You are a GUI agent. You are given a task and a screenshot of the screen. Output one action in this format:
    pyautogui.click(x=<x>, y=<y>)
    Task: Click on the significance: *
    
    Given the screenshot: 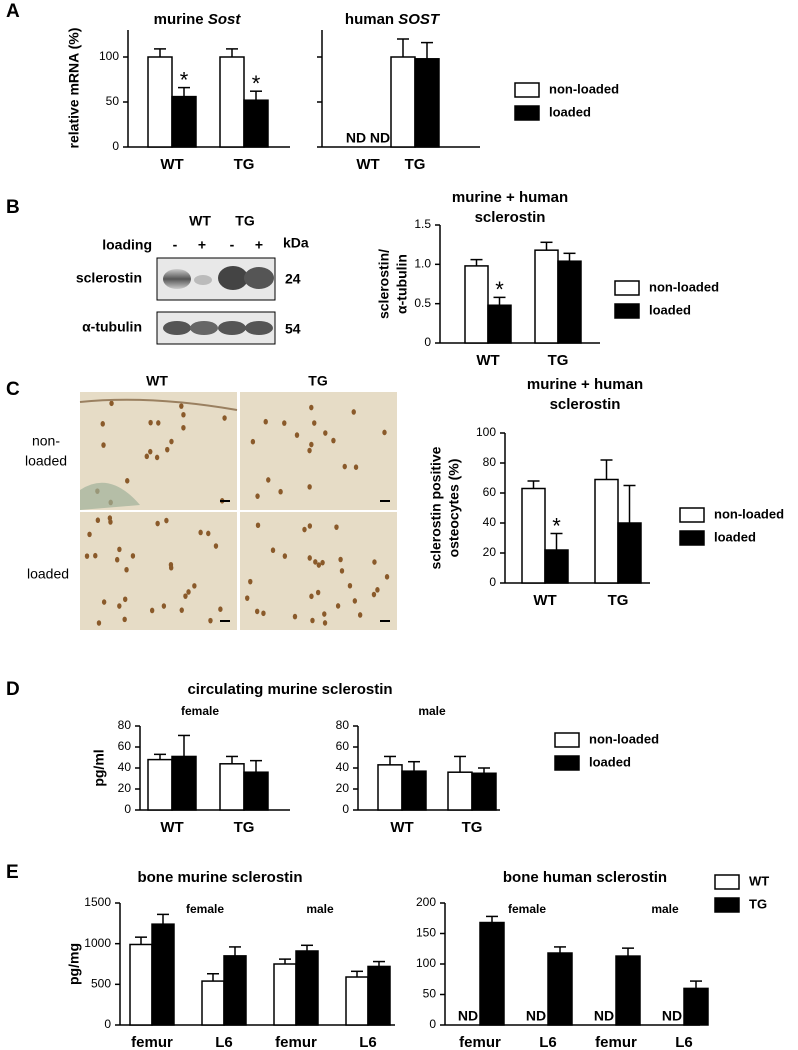 What is the action you would take?
    pyautogui.click(x=556, y=525)
    